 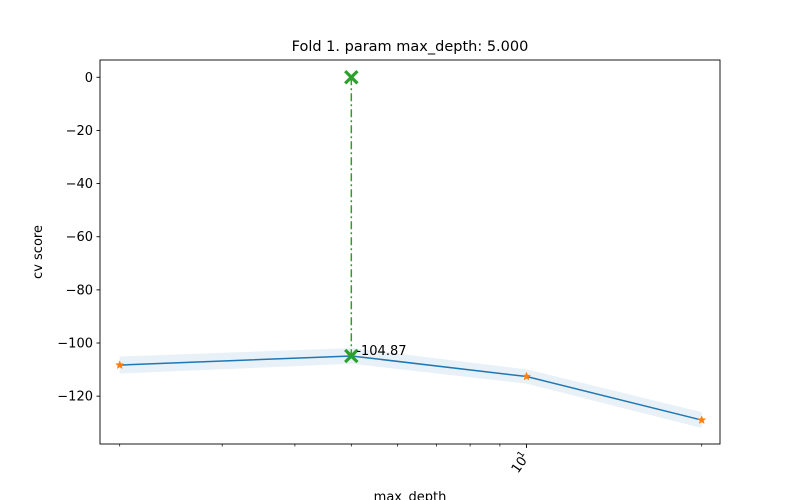 What do you see at coordinates (75, 397) in the screenshot?
I see `y-tick-label: −120` at bounding box center [75, 397].